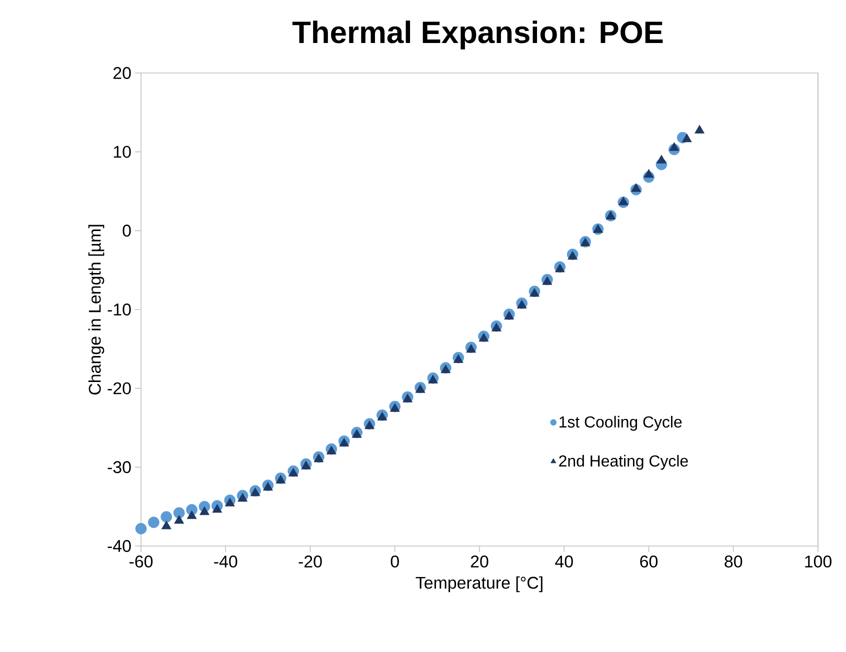 The height and width of the screenshot is (652, 846). Describe the element at coordinates (621, 423) in the screenshot. I see `legend-label: 1st Cooling Cycle` at that location.